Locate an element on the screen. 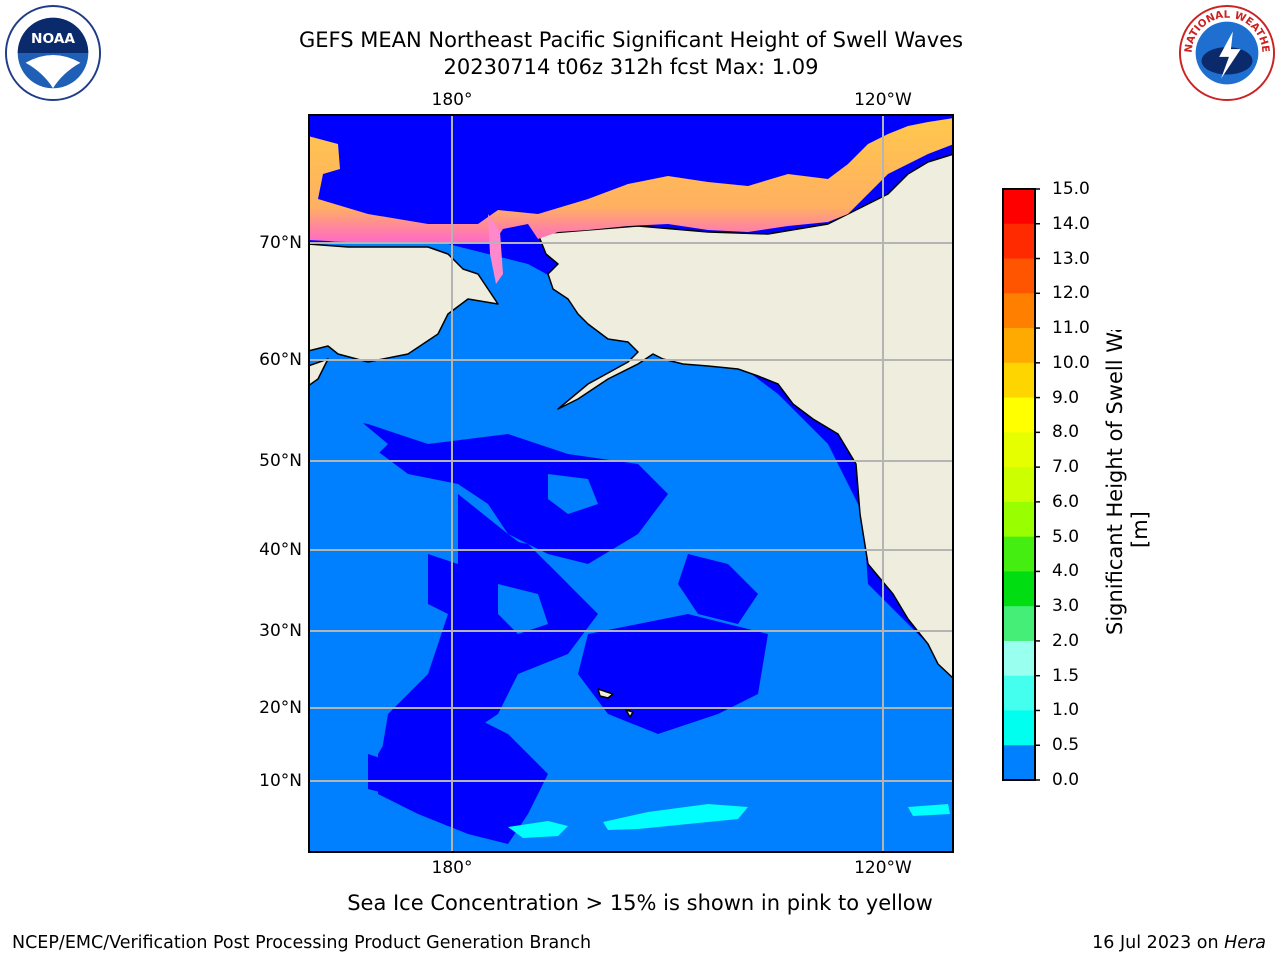 This screenshot has height=960, width=1280. lon-tick-bottom-120w: 120°W is located at coordinates (883, 868).